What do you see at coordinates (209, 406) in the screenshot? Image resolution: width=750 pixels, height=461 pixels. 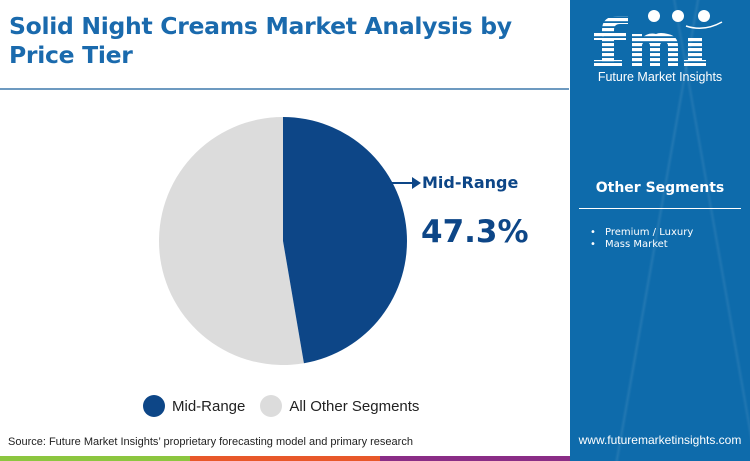 I see `legend-label: Mid-Range` at bounding box center [209, 406].